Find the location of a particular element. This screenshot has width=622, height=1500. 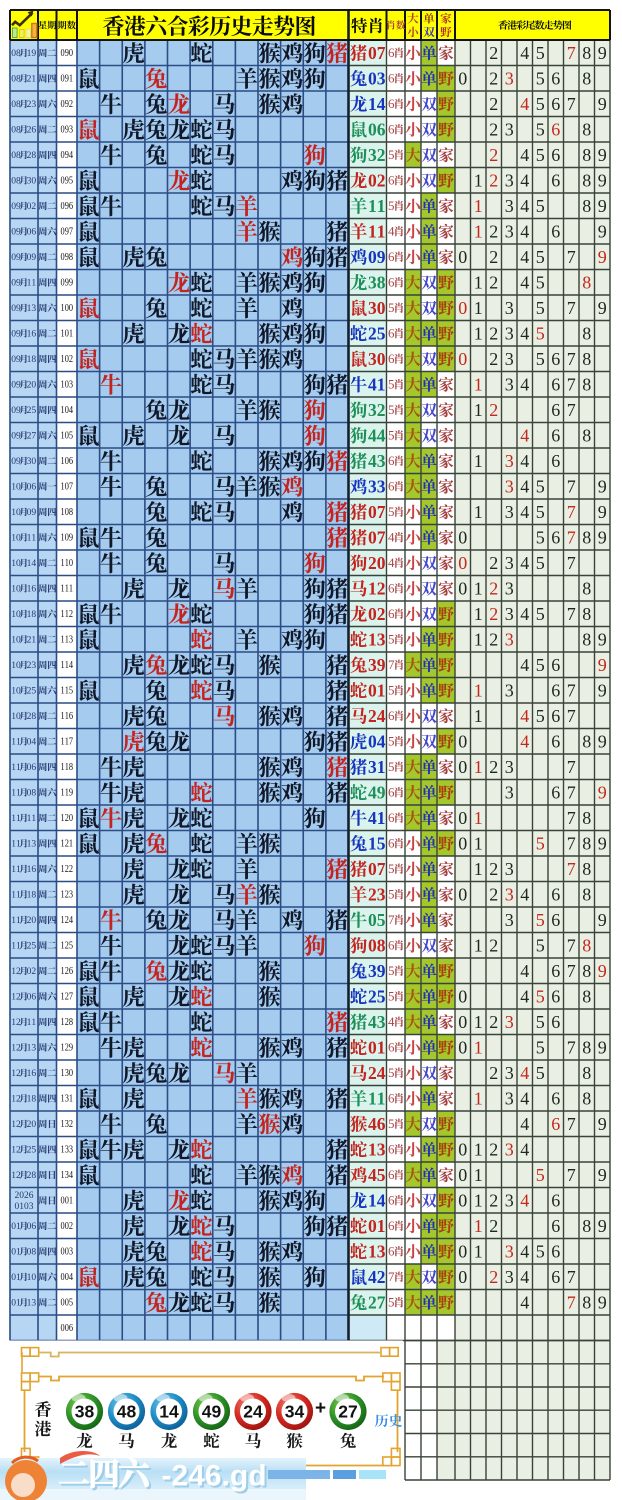

svg-text: 09 is located at coordinates (16, 359).